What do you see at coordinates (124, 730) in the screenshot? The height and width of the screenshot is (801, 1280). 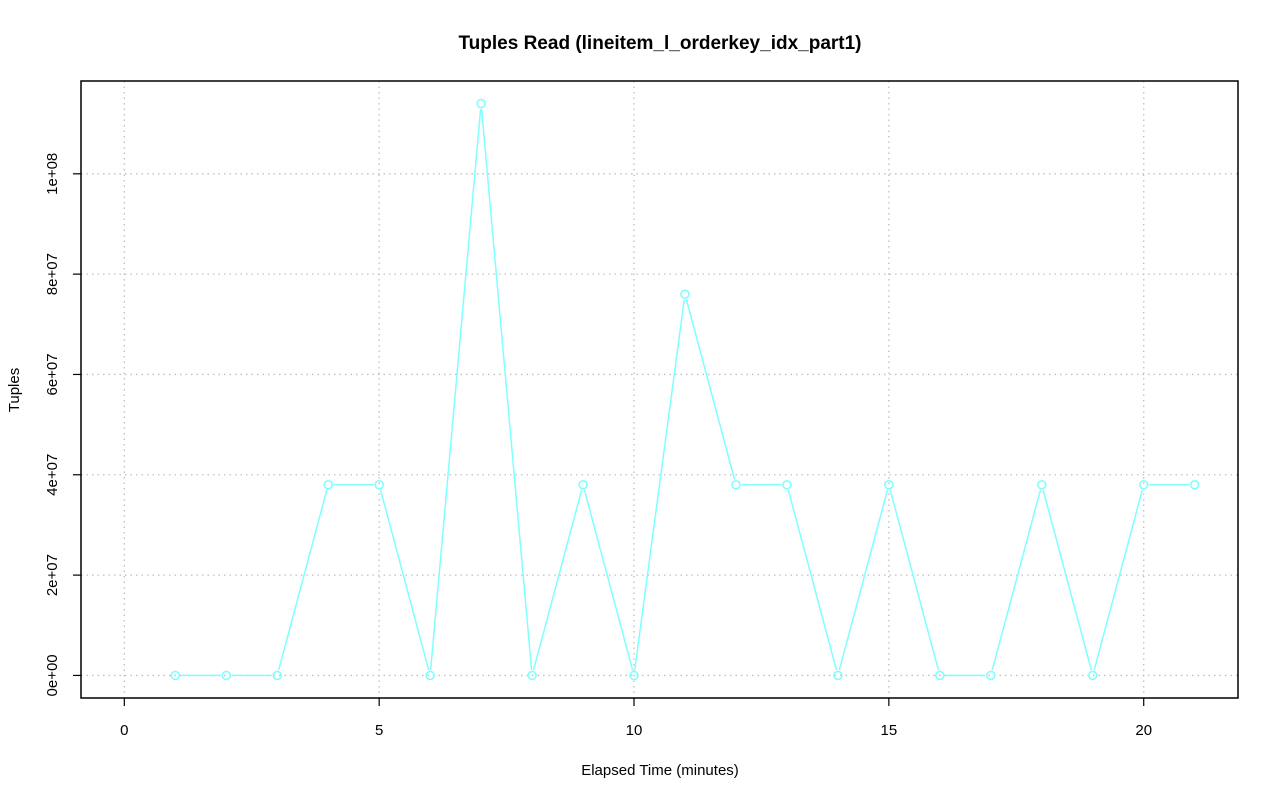 I see `x-tick-label: 0` at bounding box center [124, 730].